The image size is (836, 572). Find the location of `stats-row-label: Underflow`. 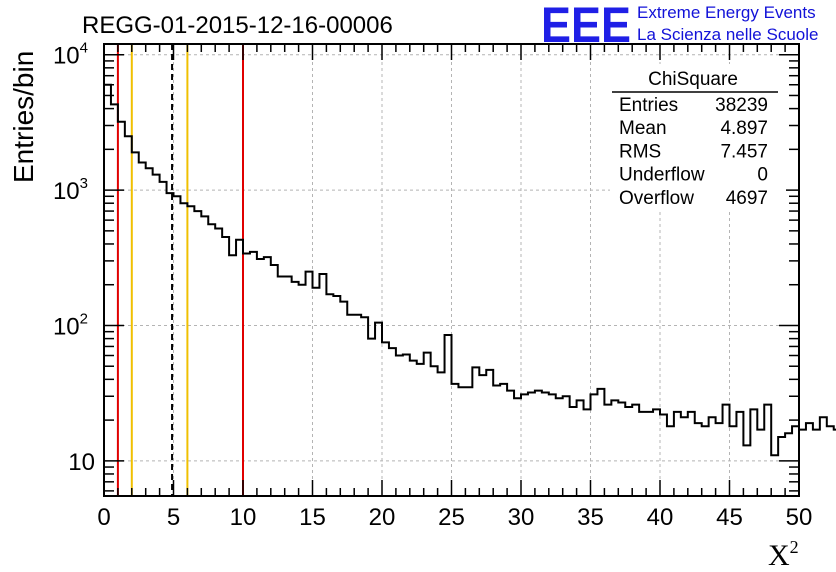

stats-row-label: Underflow is located at coordinates (662, 175).